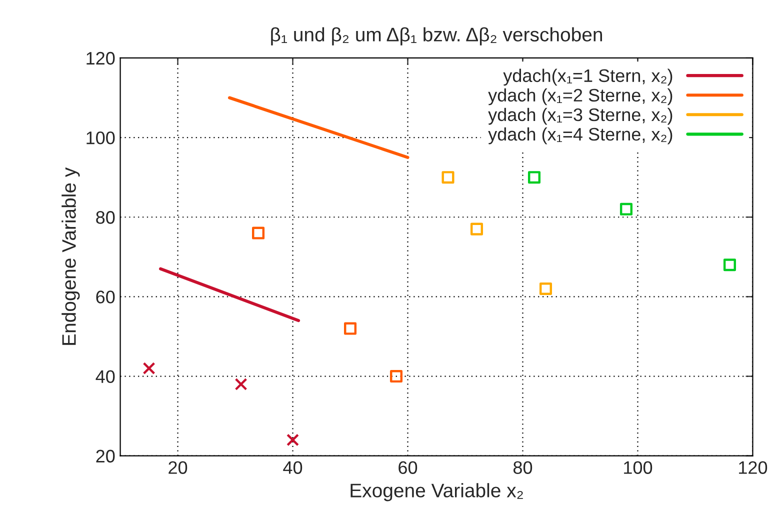 The image size is (776, 527). Describe the element at coordinates (105, 456) in the screenshot. I see `y-tick-label: 20` at that location.